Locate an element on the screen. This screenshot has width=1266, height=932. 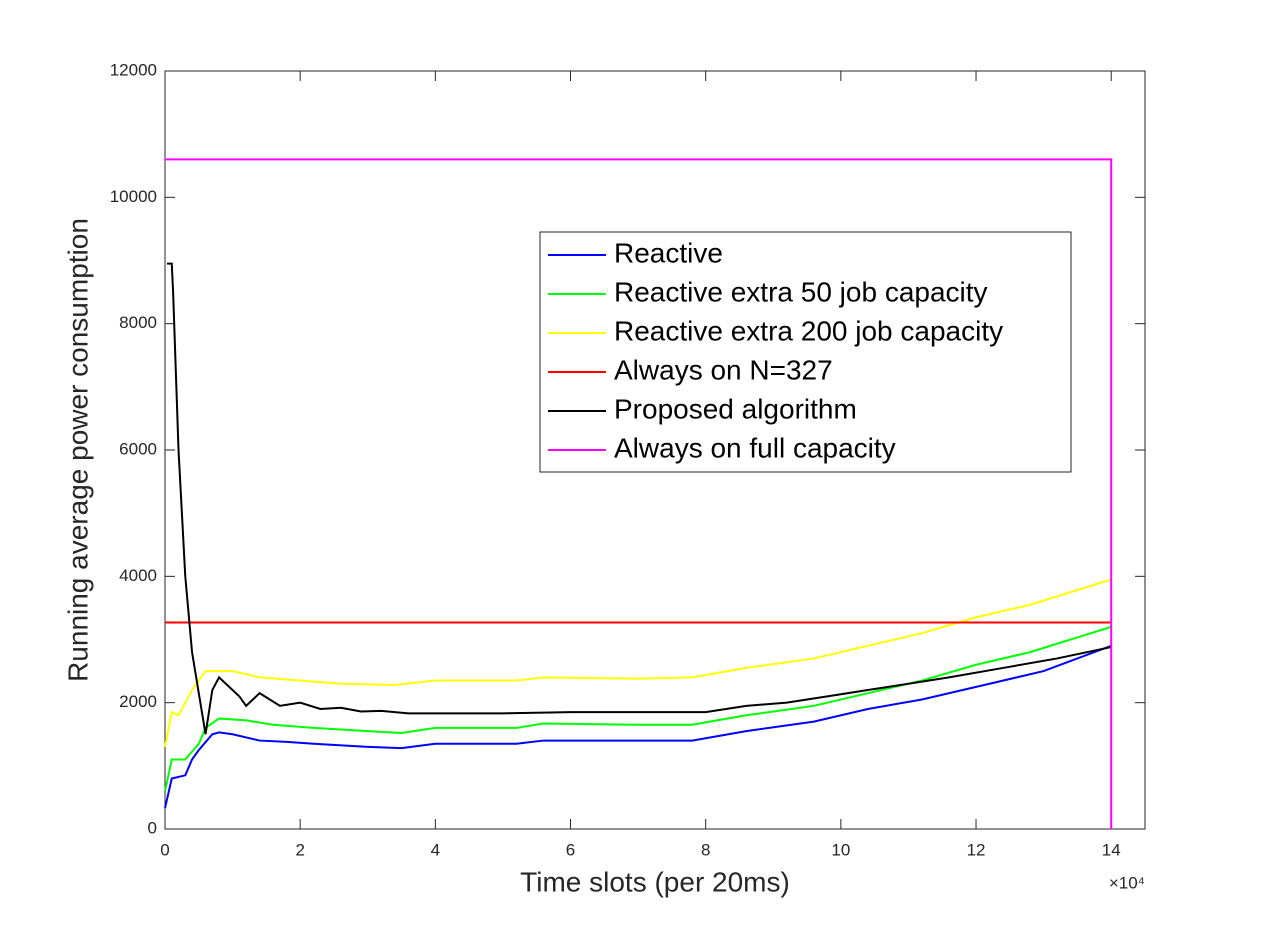
y-tick-label: 4000 is located at coordinates (138, 575).